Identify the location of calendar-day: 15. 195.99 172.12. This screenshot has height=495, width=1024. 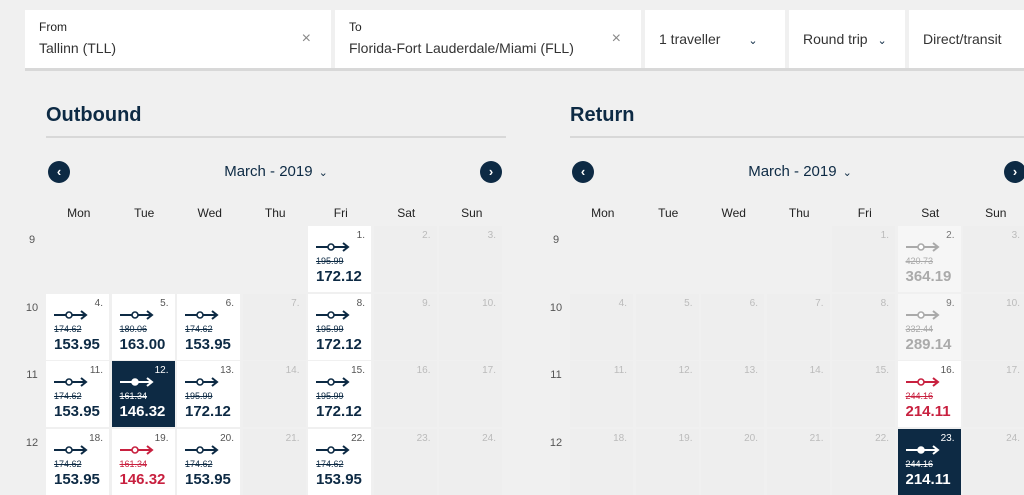
(339, 394).